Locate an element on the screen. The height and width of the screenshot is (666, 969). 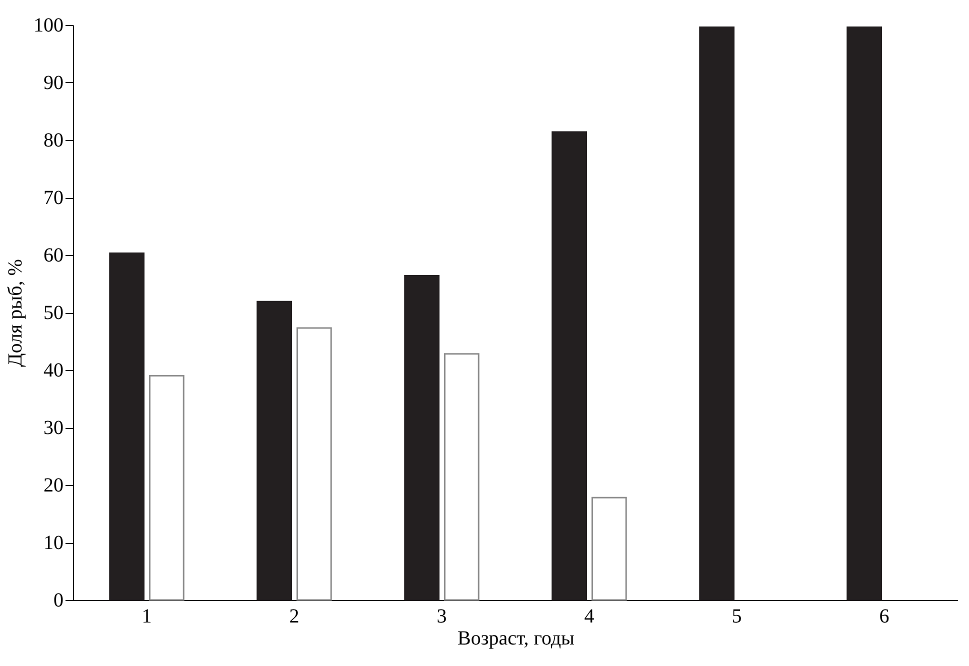
x-axis-title: Возраст, годы is located at coordinates (516, 639).